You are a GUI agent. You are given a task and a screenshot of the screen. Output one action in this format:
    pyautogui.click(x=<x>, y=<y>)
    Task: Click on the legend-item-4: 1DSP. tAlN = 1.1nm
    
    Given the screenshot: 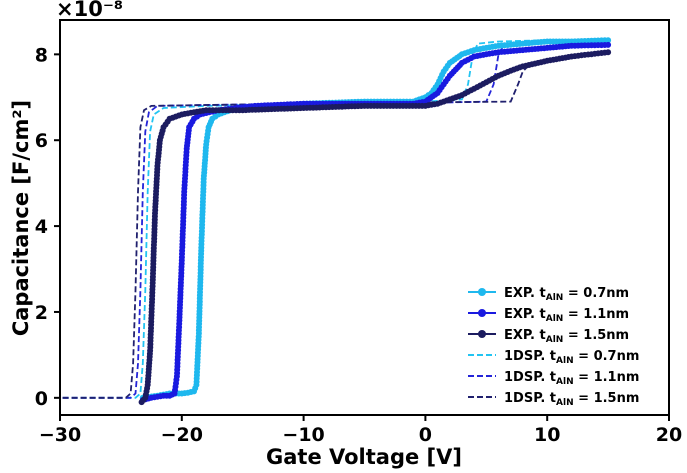 What is the action you would take?
    pyautogui.click(x=553, y=378)
    